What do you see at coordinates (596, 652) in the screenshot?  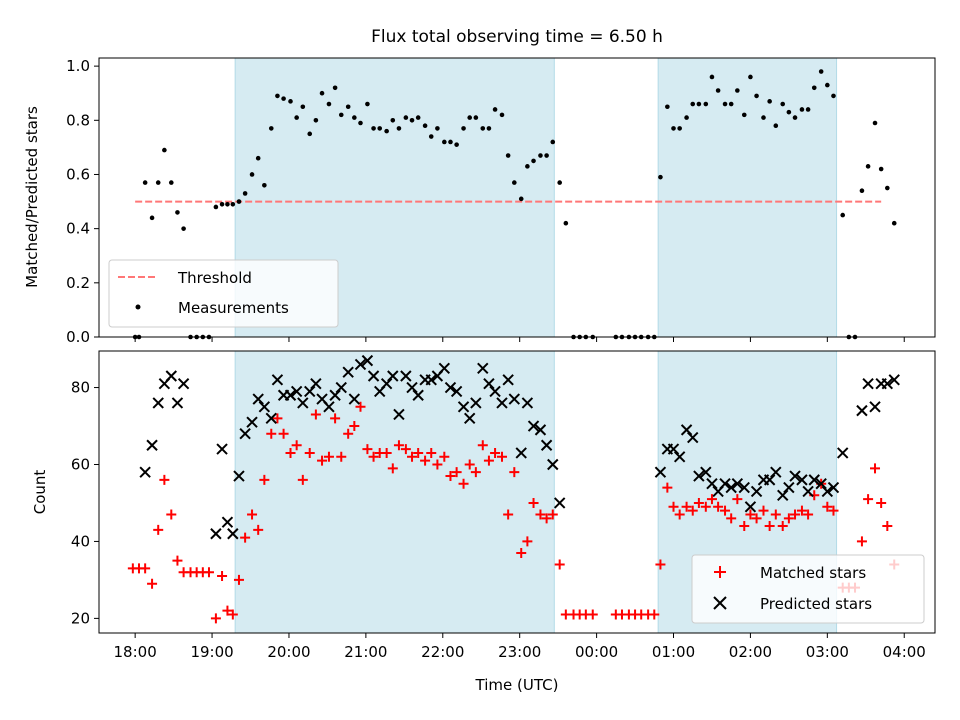 I see `x-tick-label: 00:00` at bounding box center [596, 652].